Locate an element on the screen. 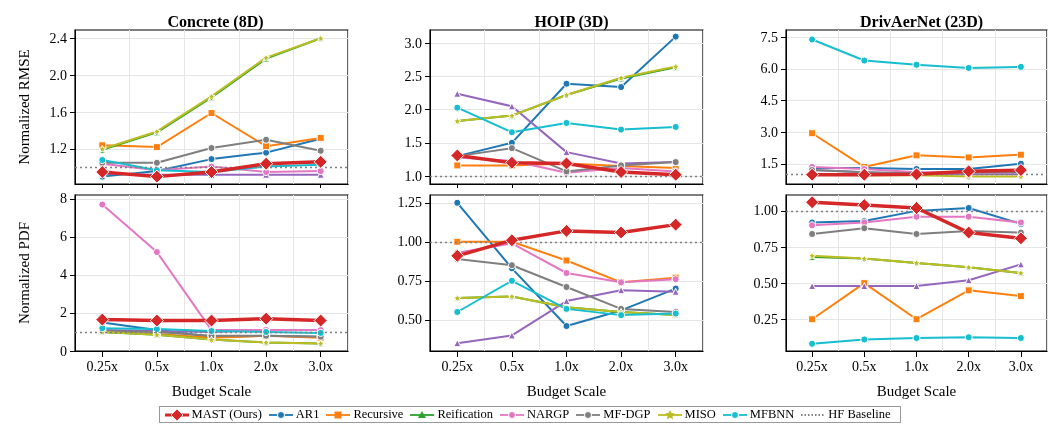  legend-label: AR1 is located at coordinates (307, 414).